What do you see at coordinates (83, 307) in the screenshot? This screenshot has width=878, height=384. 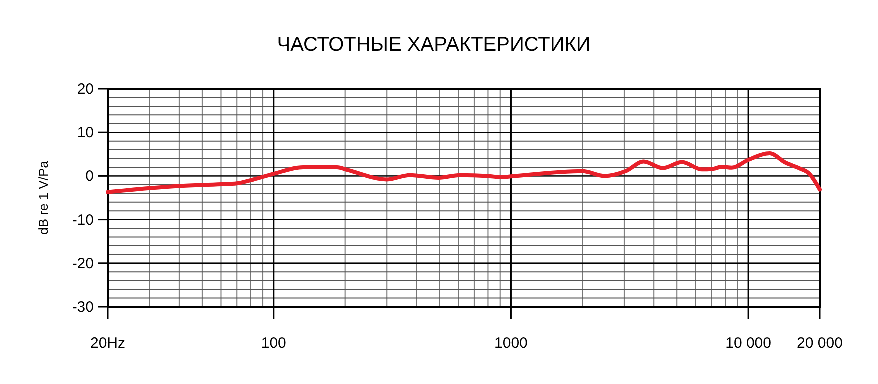 I see `y-tick-label: -30` at bounding box center [83, 307].